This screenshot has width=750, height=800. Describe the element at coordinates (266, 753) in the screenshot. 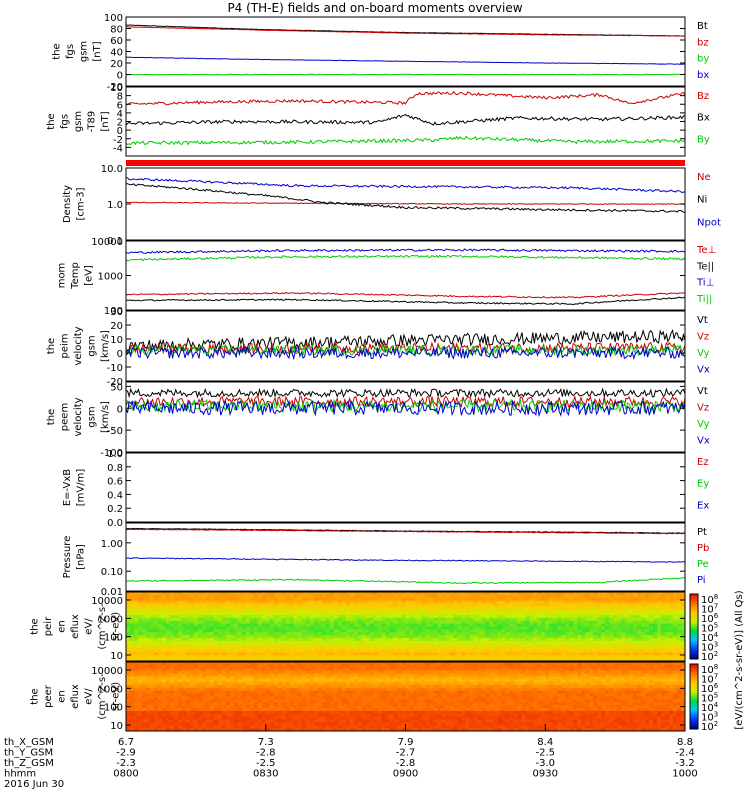

I see `axis-row-value: -2.8` at that location.